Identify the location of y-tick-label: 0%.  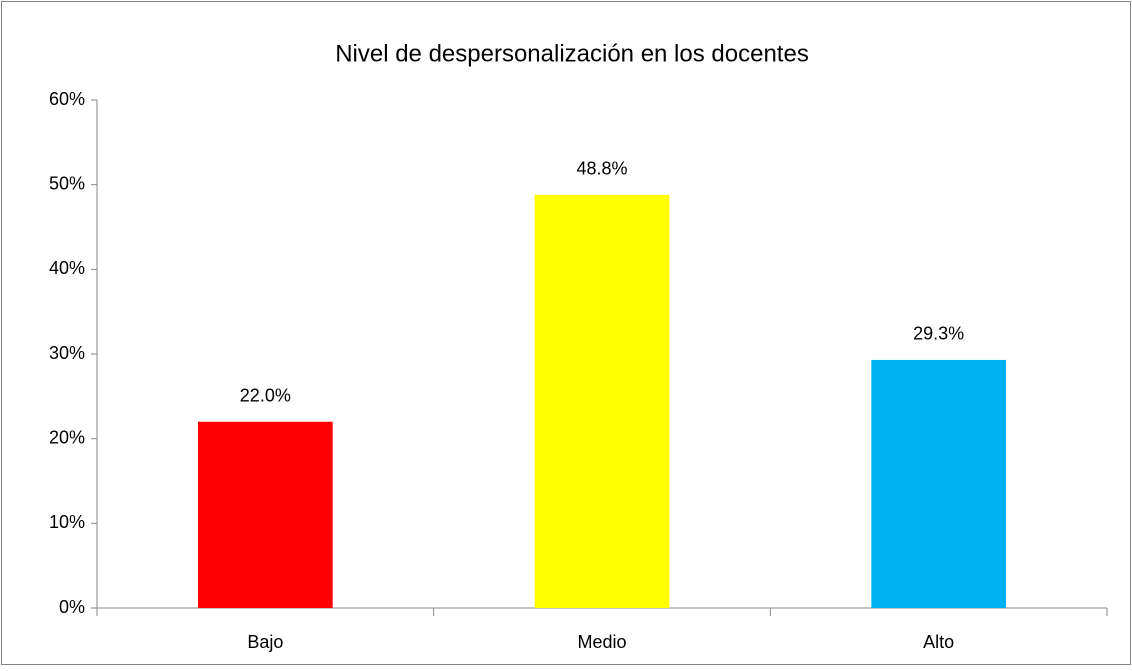
(72, 607).